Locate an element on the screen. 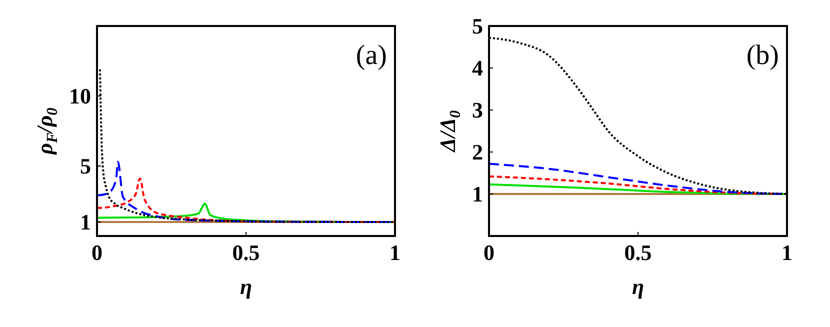 The width and height of the screenshot is (830, 327). annotation: (b) is located at coordinates (762, 55).